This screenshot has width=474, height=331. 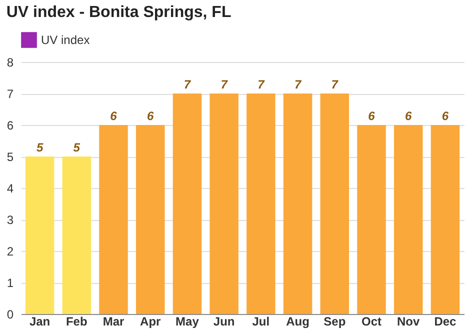 What do you see at coordinates (10, 125) in the screenshot?
I see `y-tick-label: 6` at bounding box center [10, 125].